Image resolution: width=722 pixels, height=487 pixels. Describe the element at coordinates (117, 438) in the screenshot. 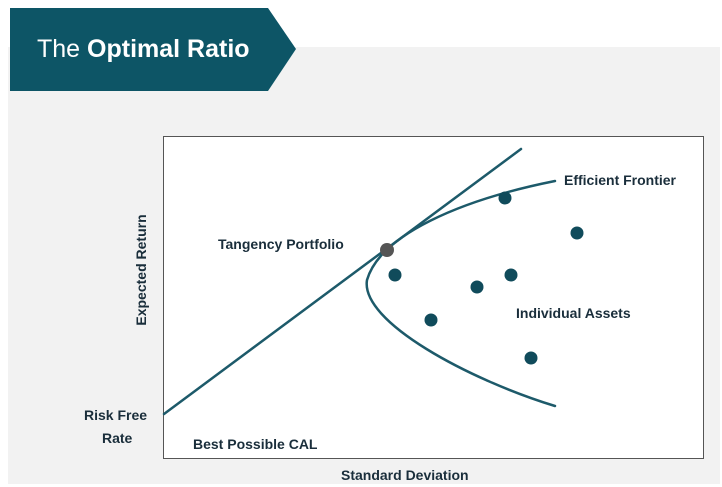

I see `risk-free-label-line2: Rate` at that location.